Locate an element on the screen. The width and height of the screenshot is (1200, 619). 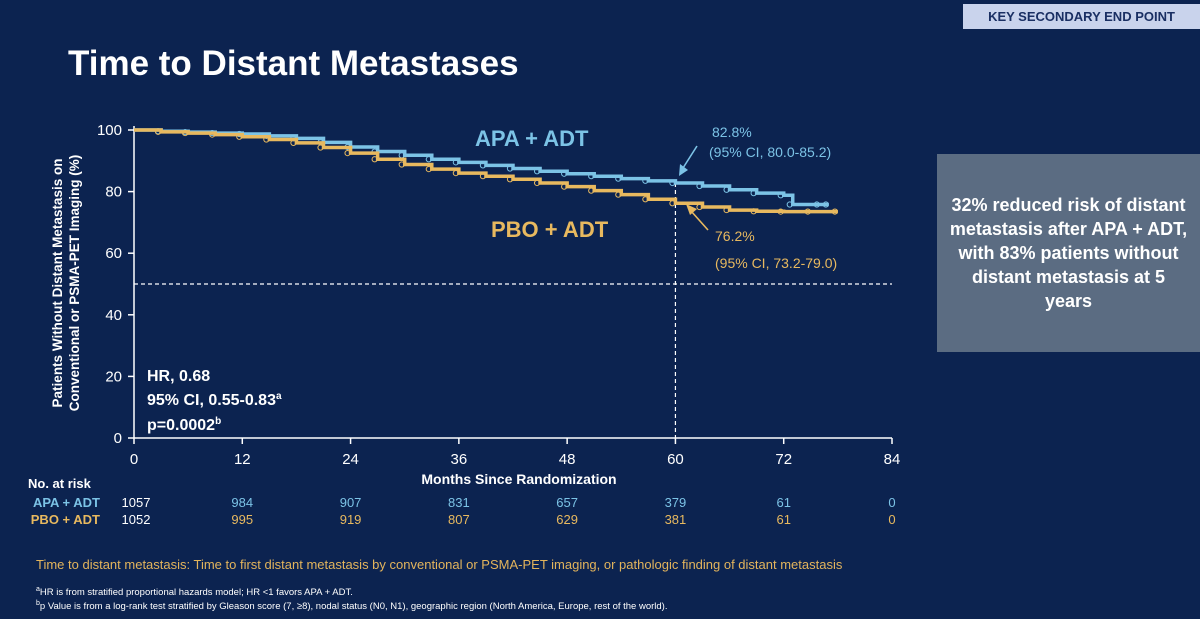
x-tick-label: 12 is located at coordinates (242, 459).